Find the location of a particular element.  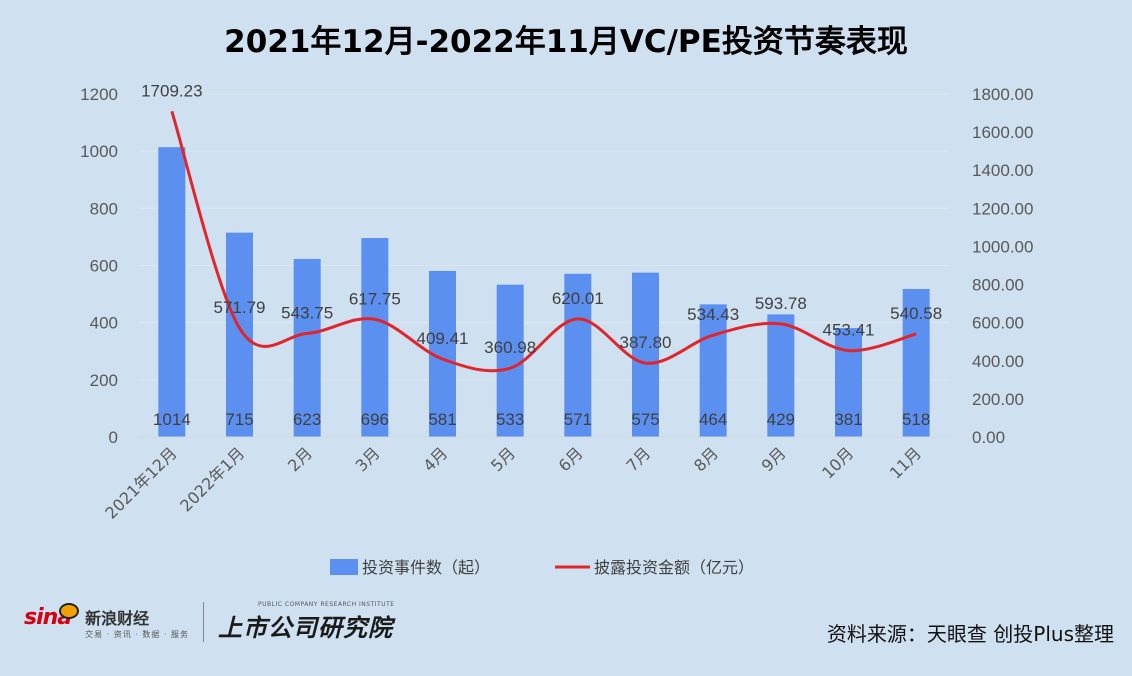

y-right-tick-label: 1000.00 is located at coordinates (1002, 246).